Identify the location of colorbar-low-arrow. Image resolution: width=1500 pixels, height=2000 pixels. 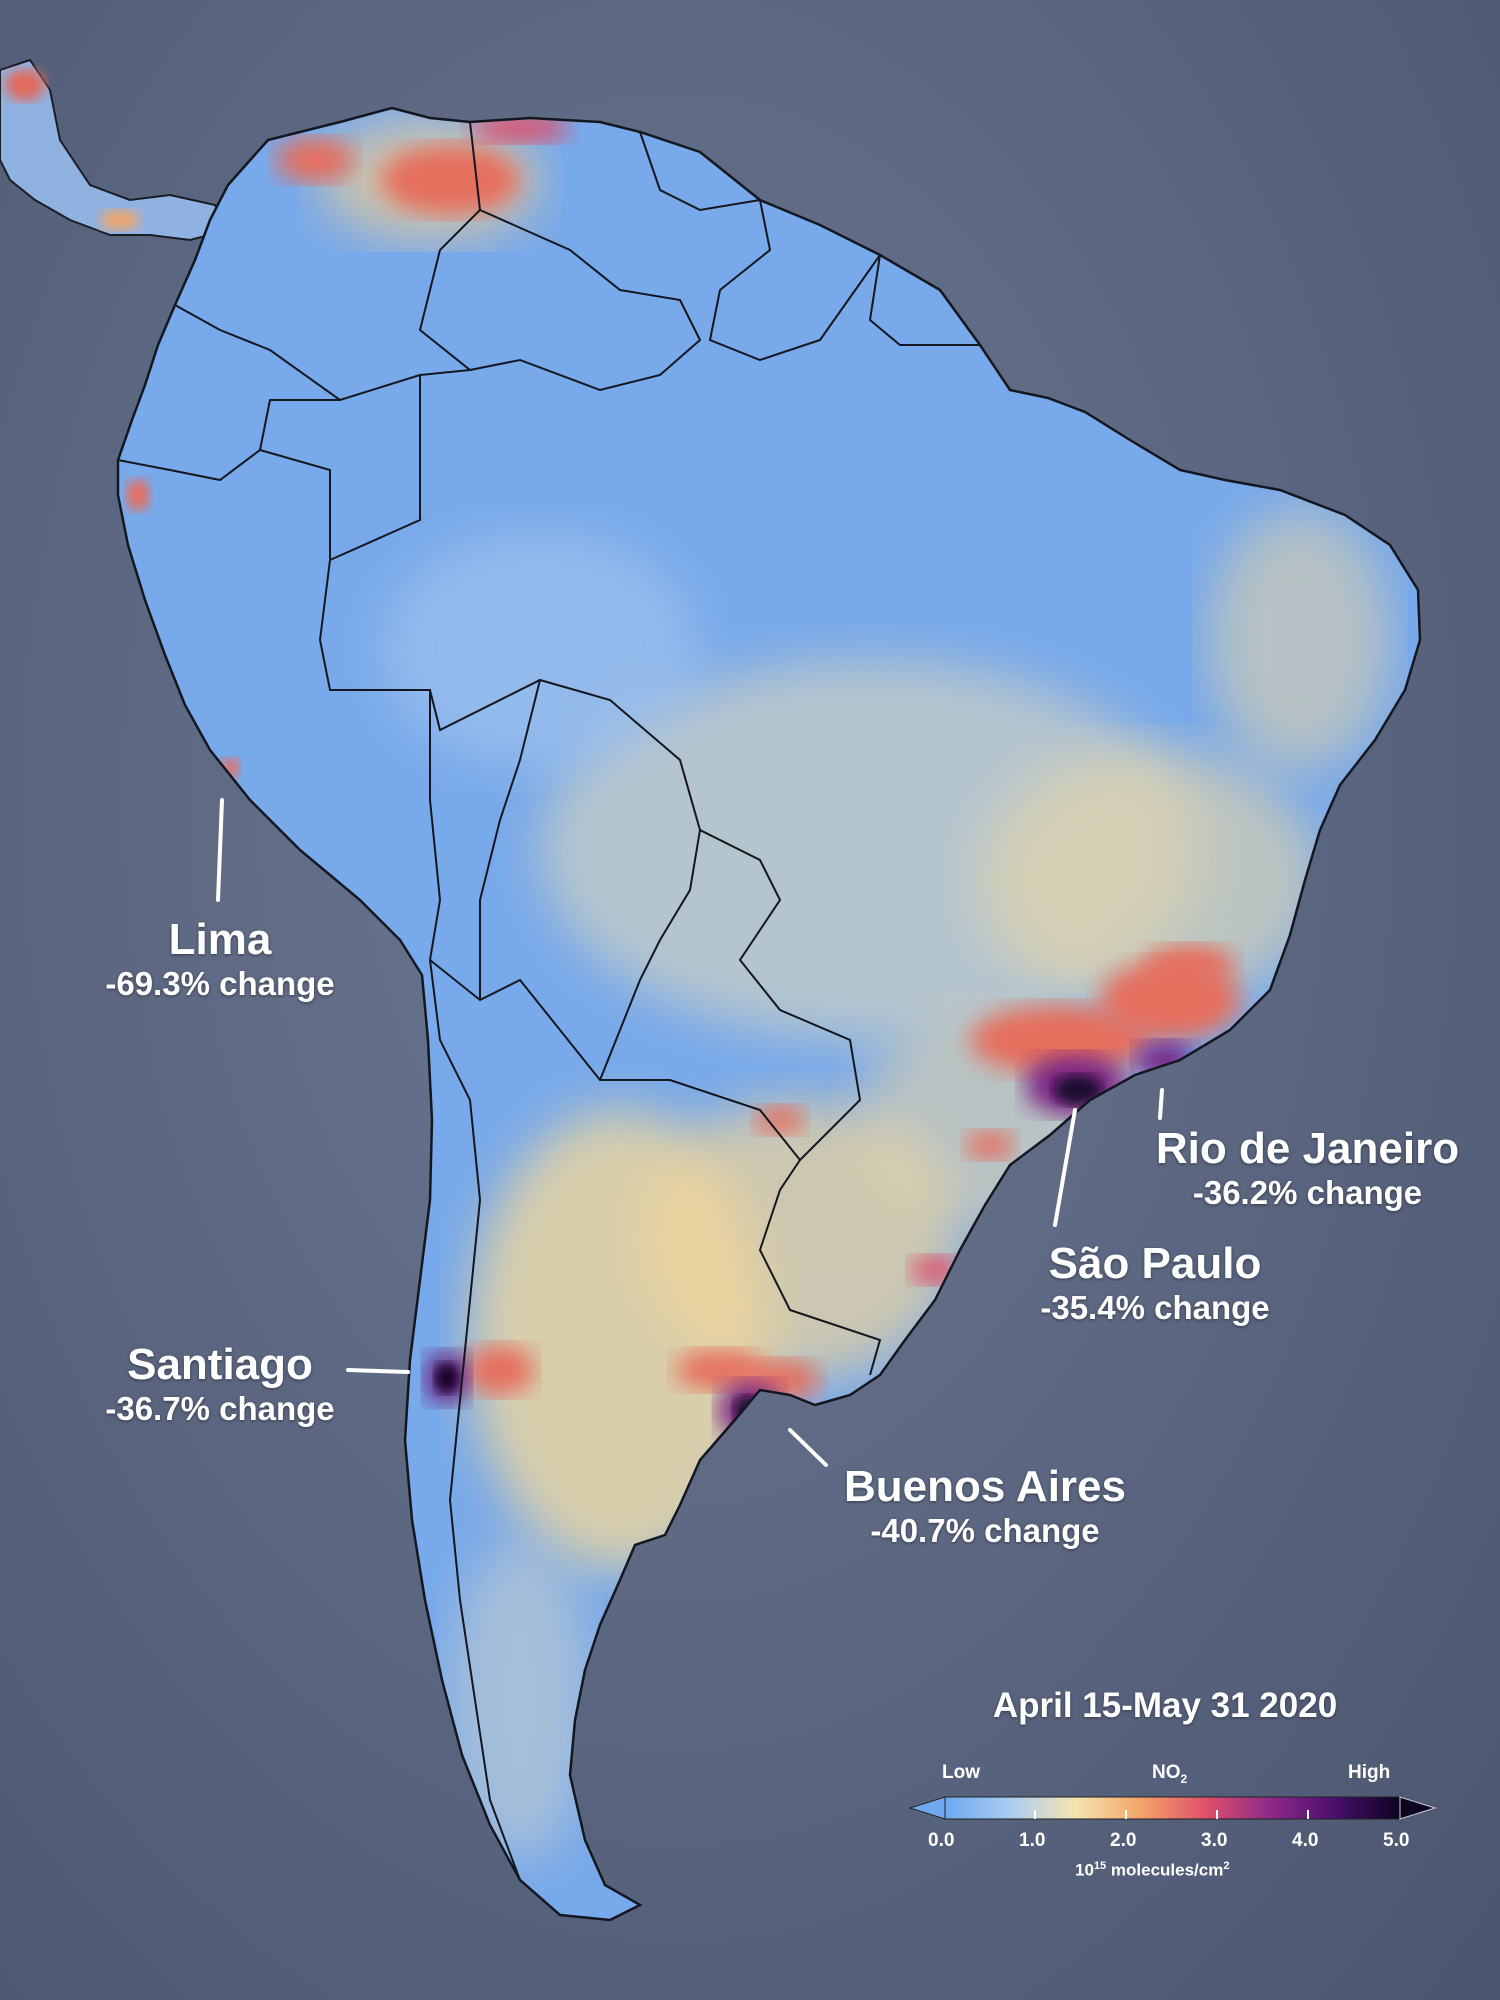
(927, 1808).